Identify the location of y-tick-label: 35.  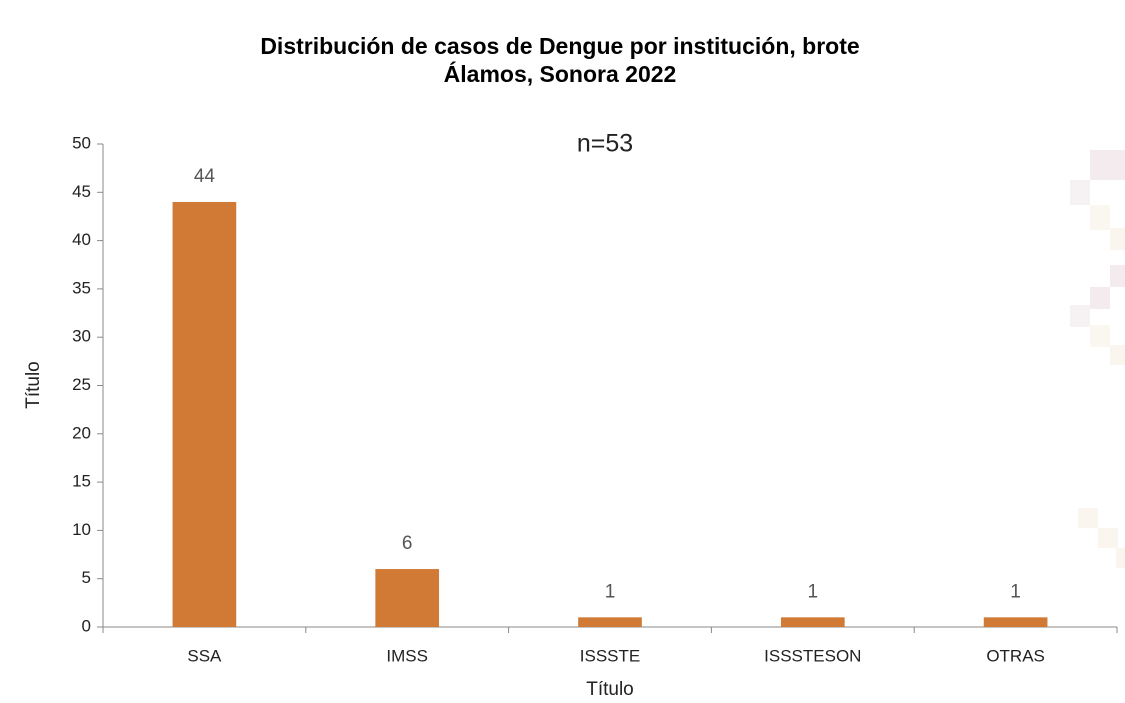
(81, 287).